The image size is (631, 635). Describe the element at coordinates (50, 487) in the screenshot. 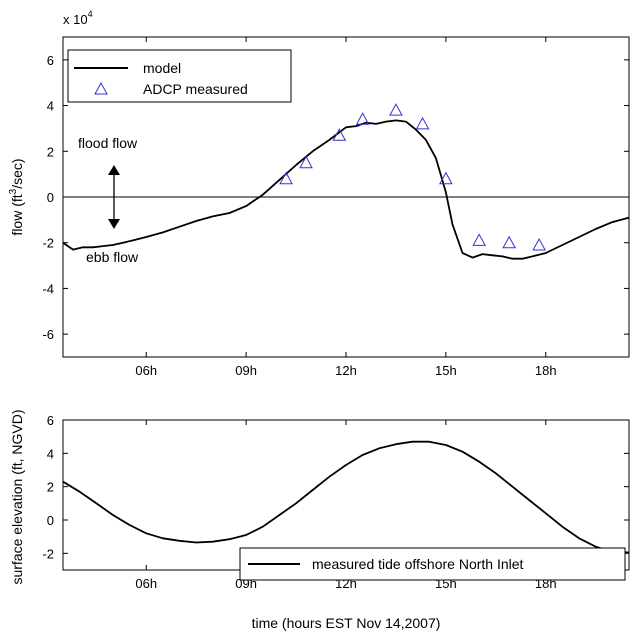

I see `elevation-y-tick-label: 2` at that location.